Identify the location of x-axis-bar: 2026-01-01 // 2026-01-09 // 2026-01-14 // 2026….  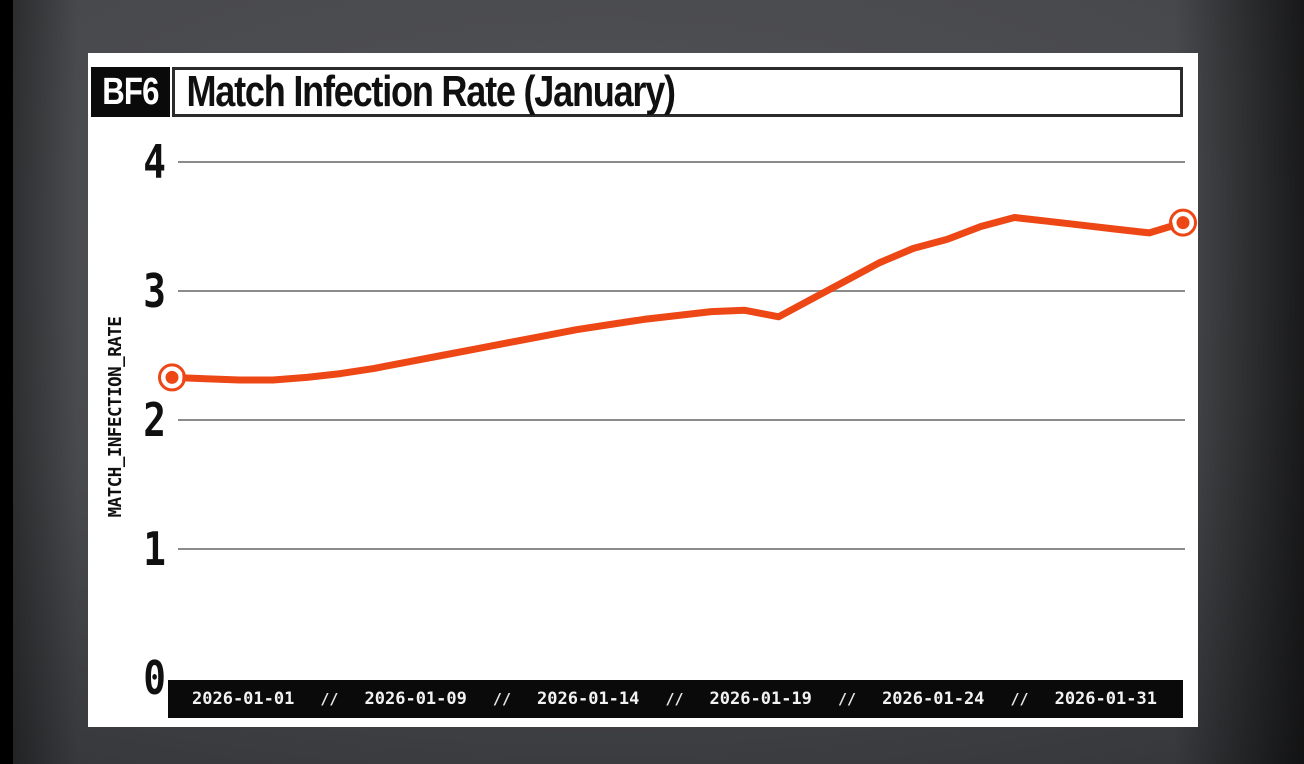
(675, 699).